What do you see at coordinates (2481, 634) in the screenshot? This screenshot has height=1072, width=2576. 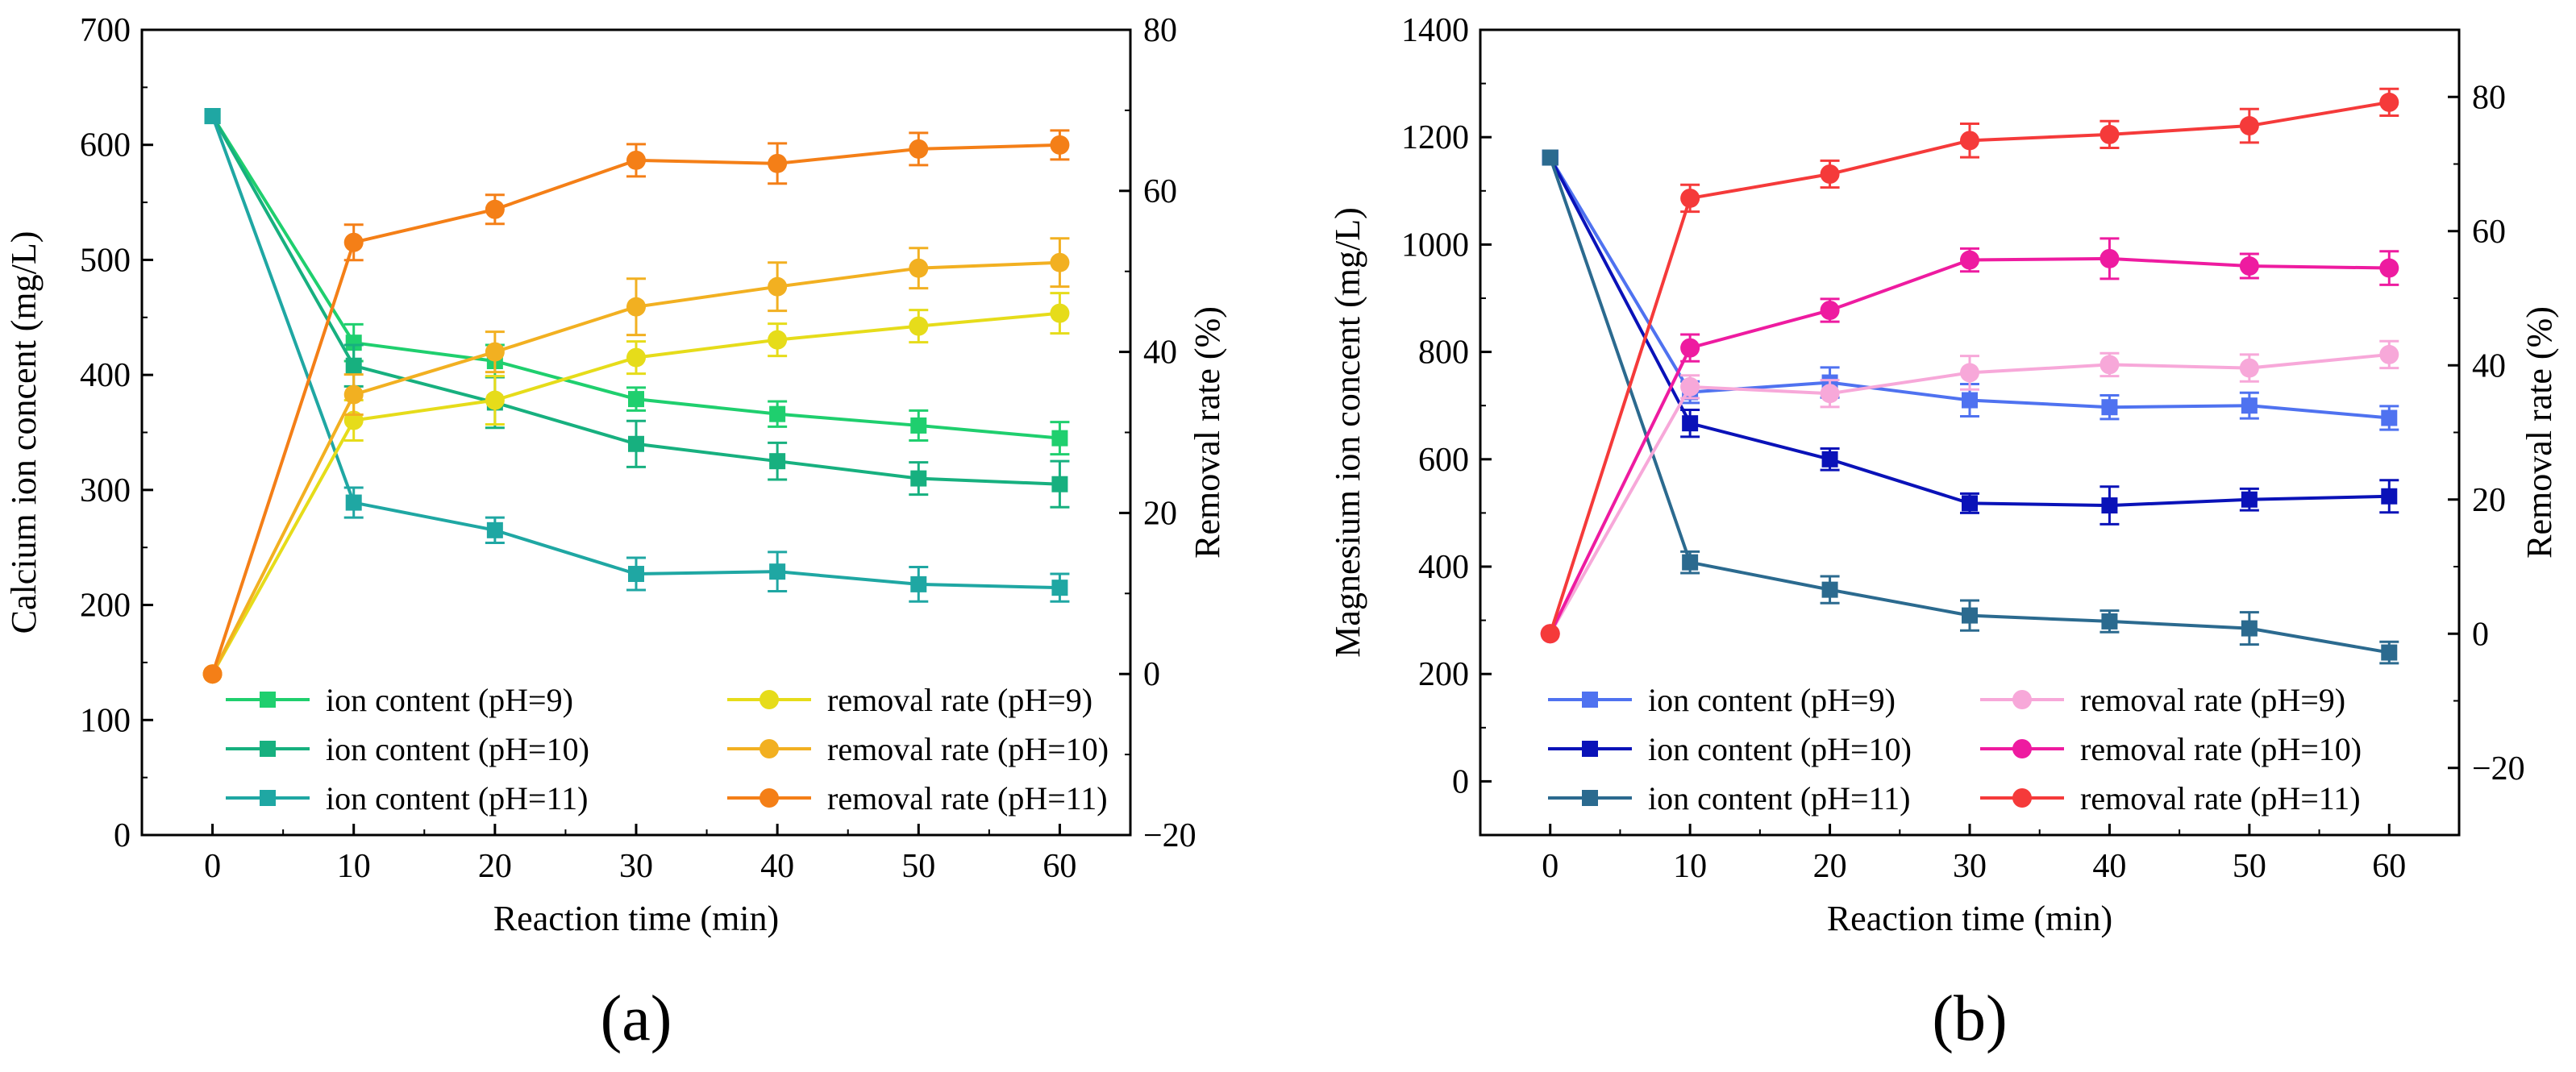 I see `y-right-tick-label: 0` at bounding box center [2481, 634].